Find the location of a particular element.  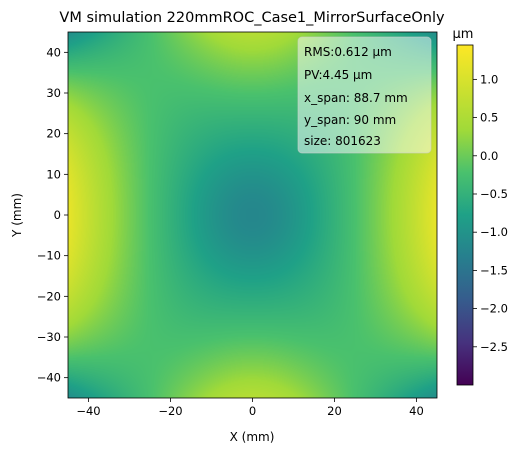

y-tick-label: 0 is located at coordinates (57, 215).